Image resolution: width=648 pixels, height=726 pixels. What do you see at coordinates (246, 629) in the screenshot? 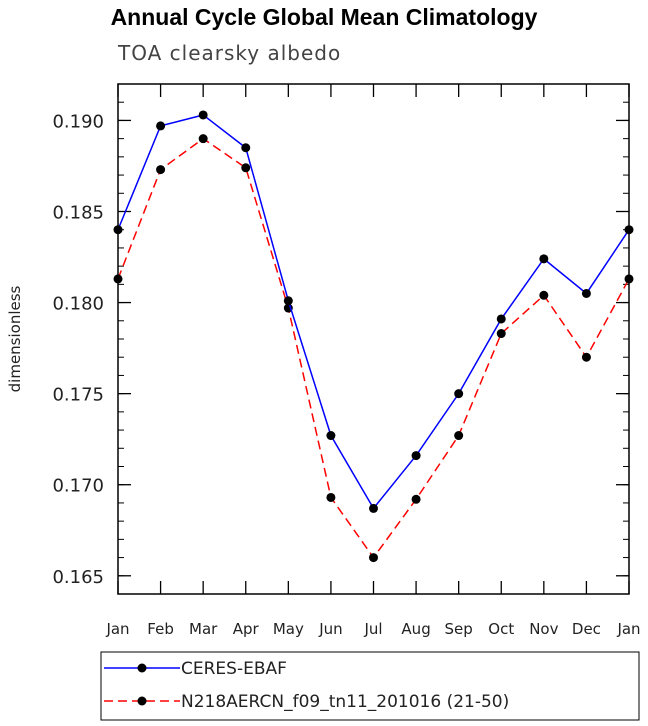
I see `x-tick-label: Apr` at bounding box center [246, 629].